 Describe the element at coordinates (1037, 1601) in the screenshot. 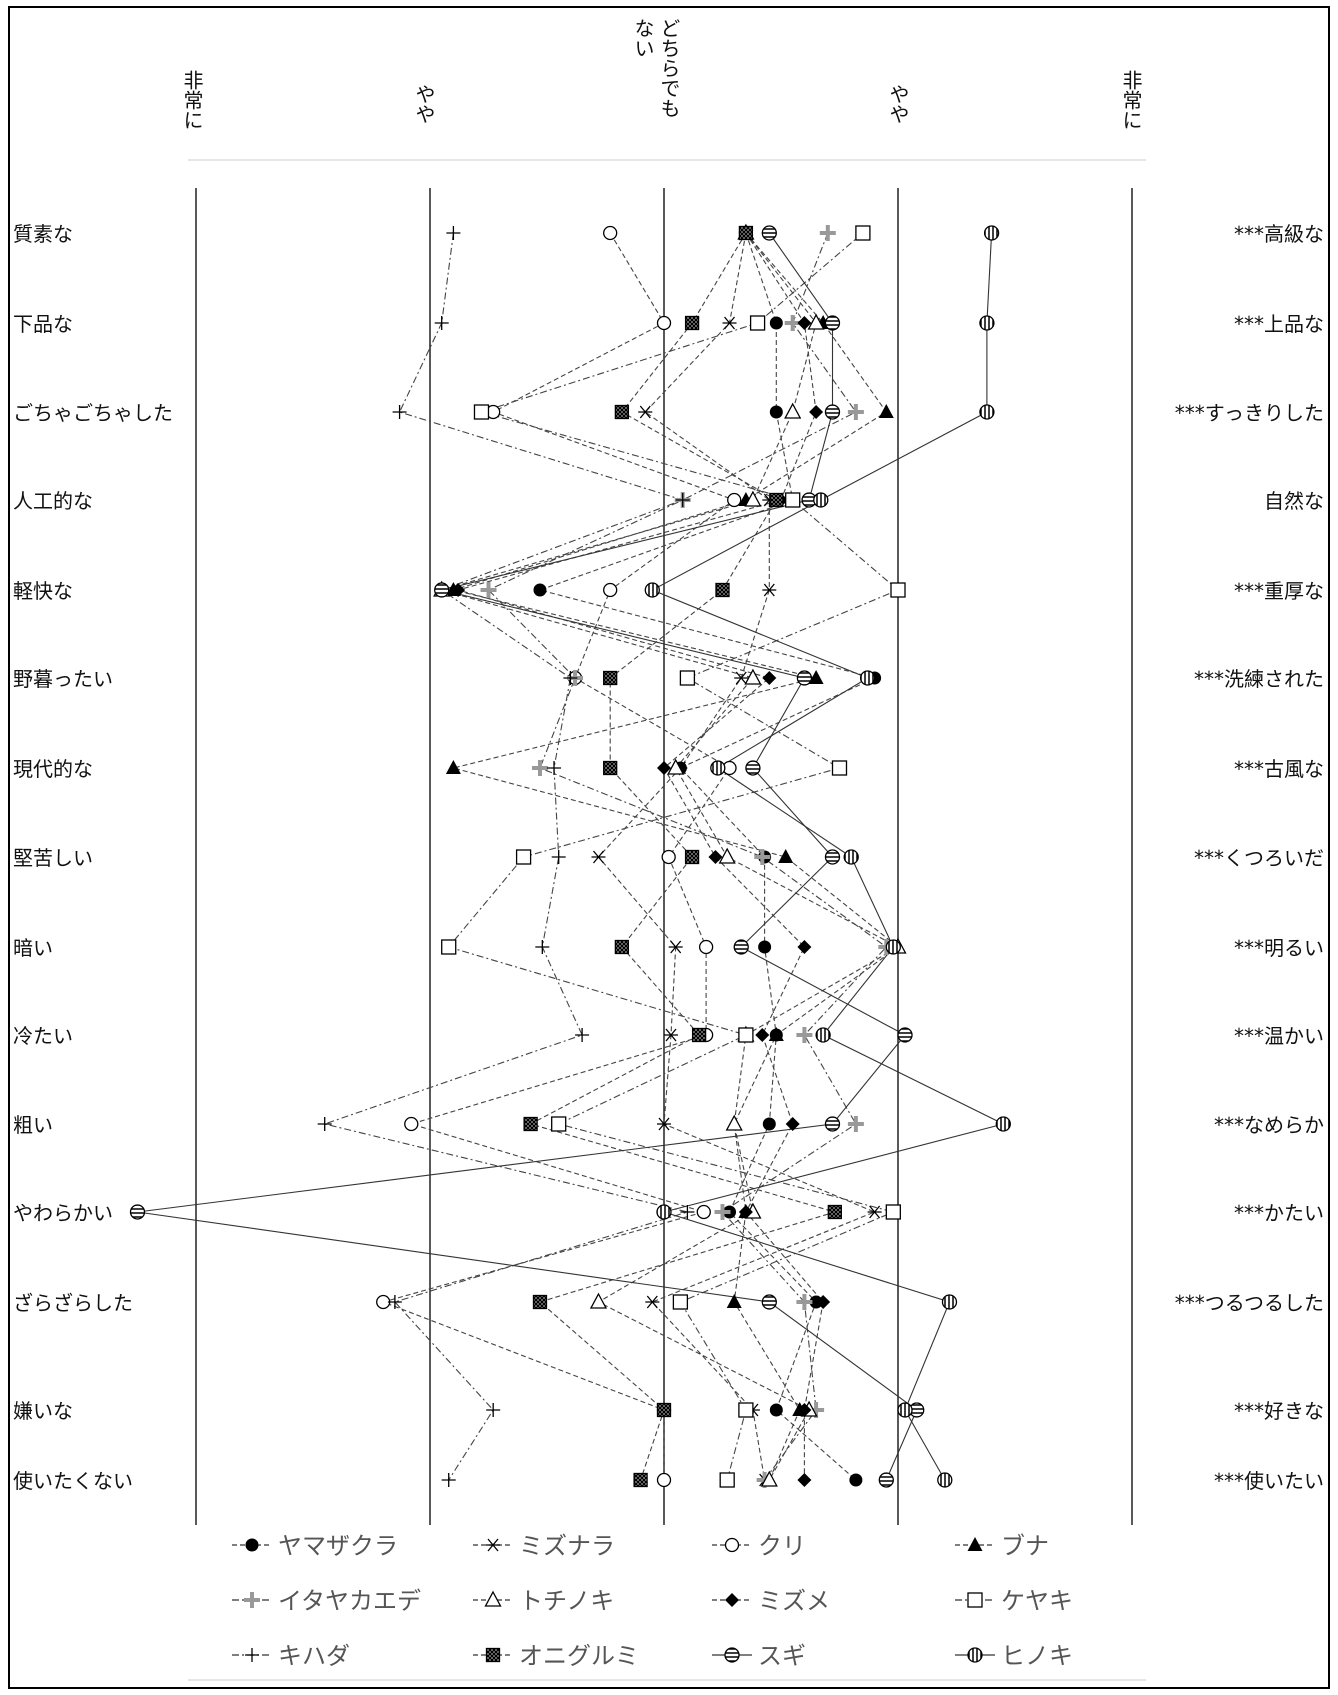

I see `legend-label: ケヤキ` at that location.